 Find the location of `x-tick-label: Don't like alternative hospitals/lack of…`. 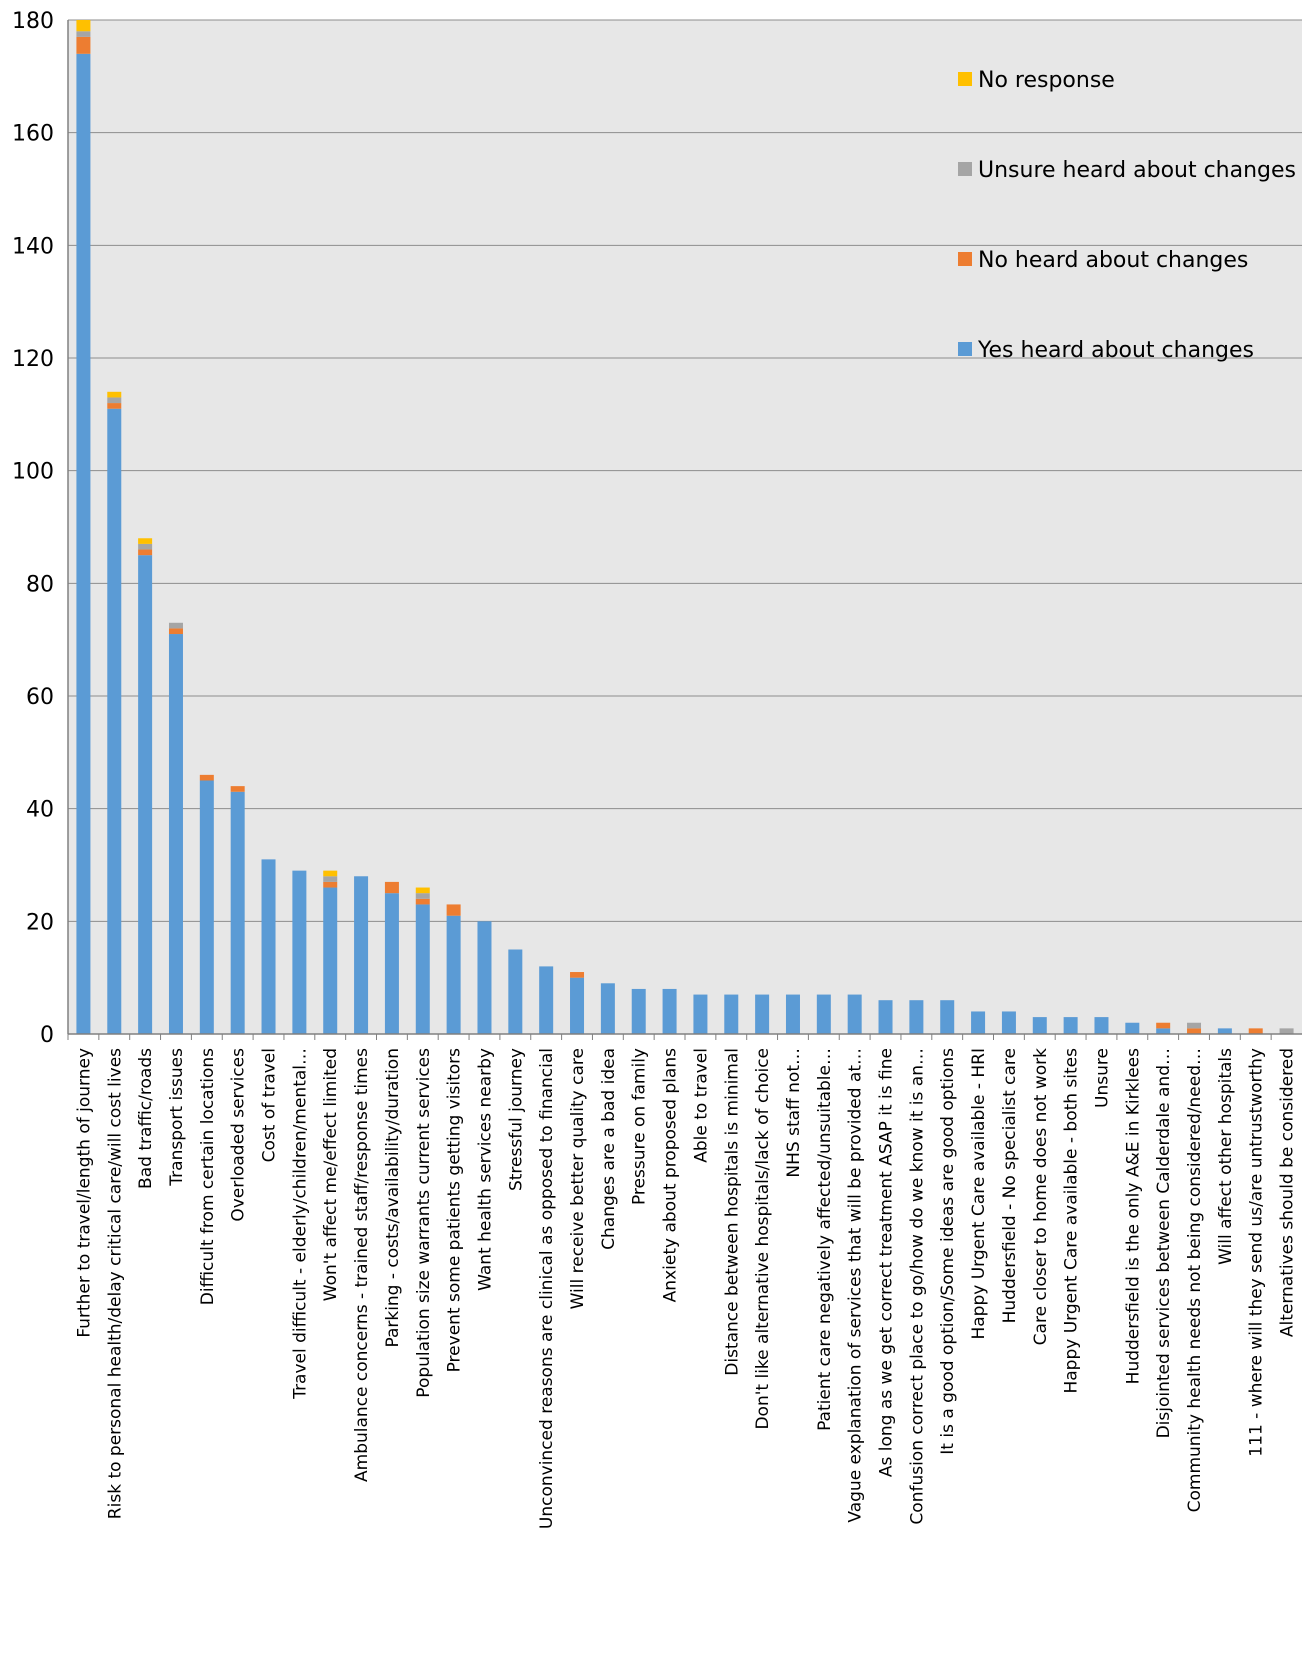

x-tick-label: Don't like alternative hospitals/lack of… is located at coordinates (763, 1239).